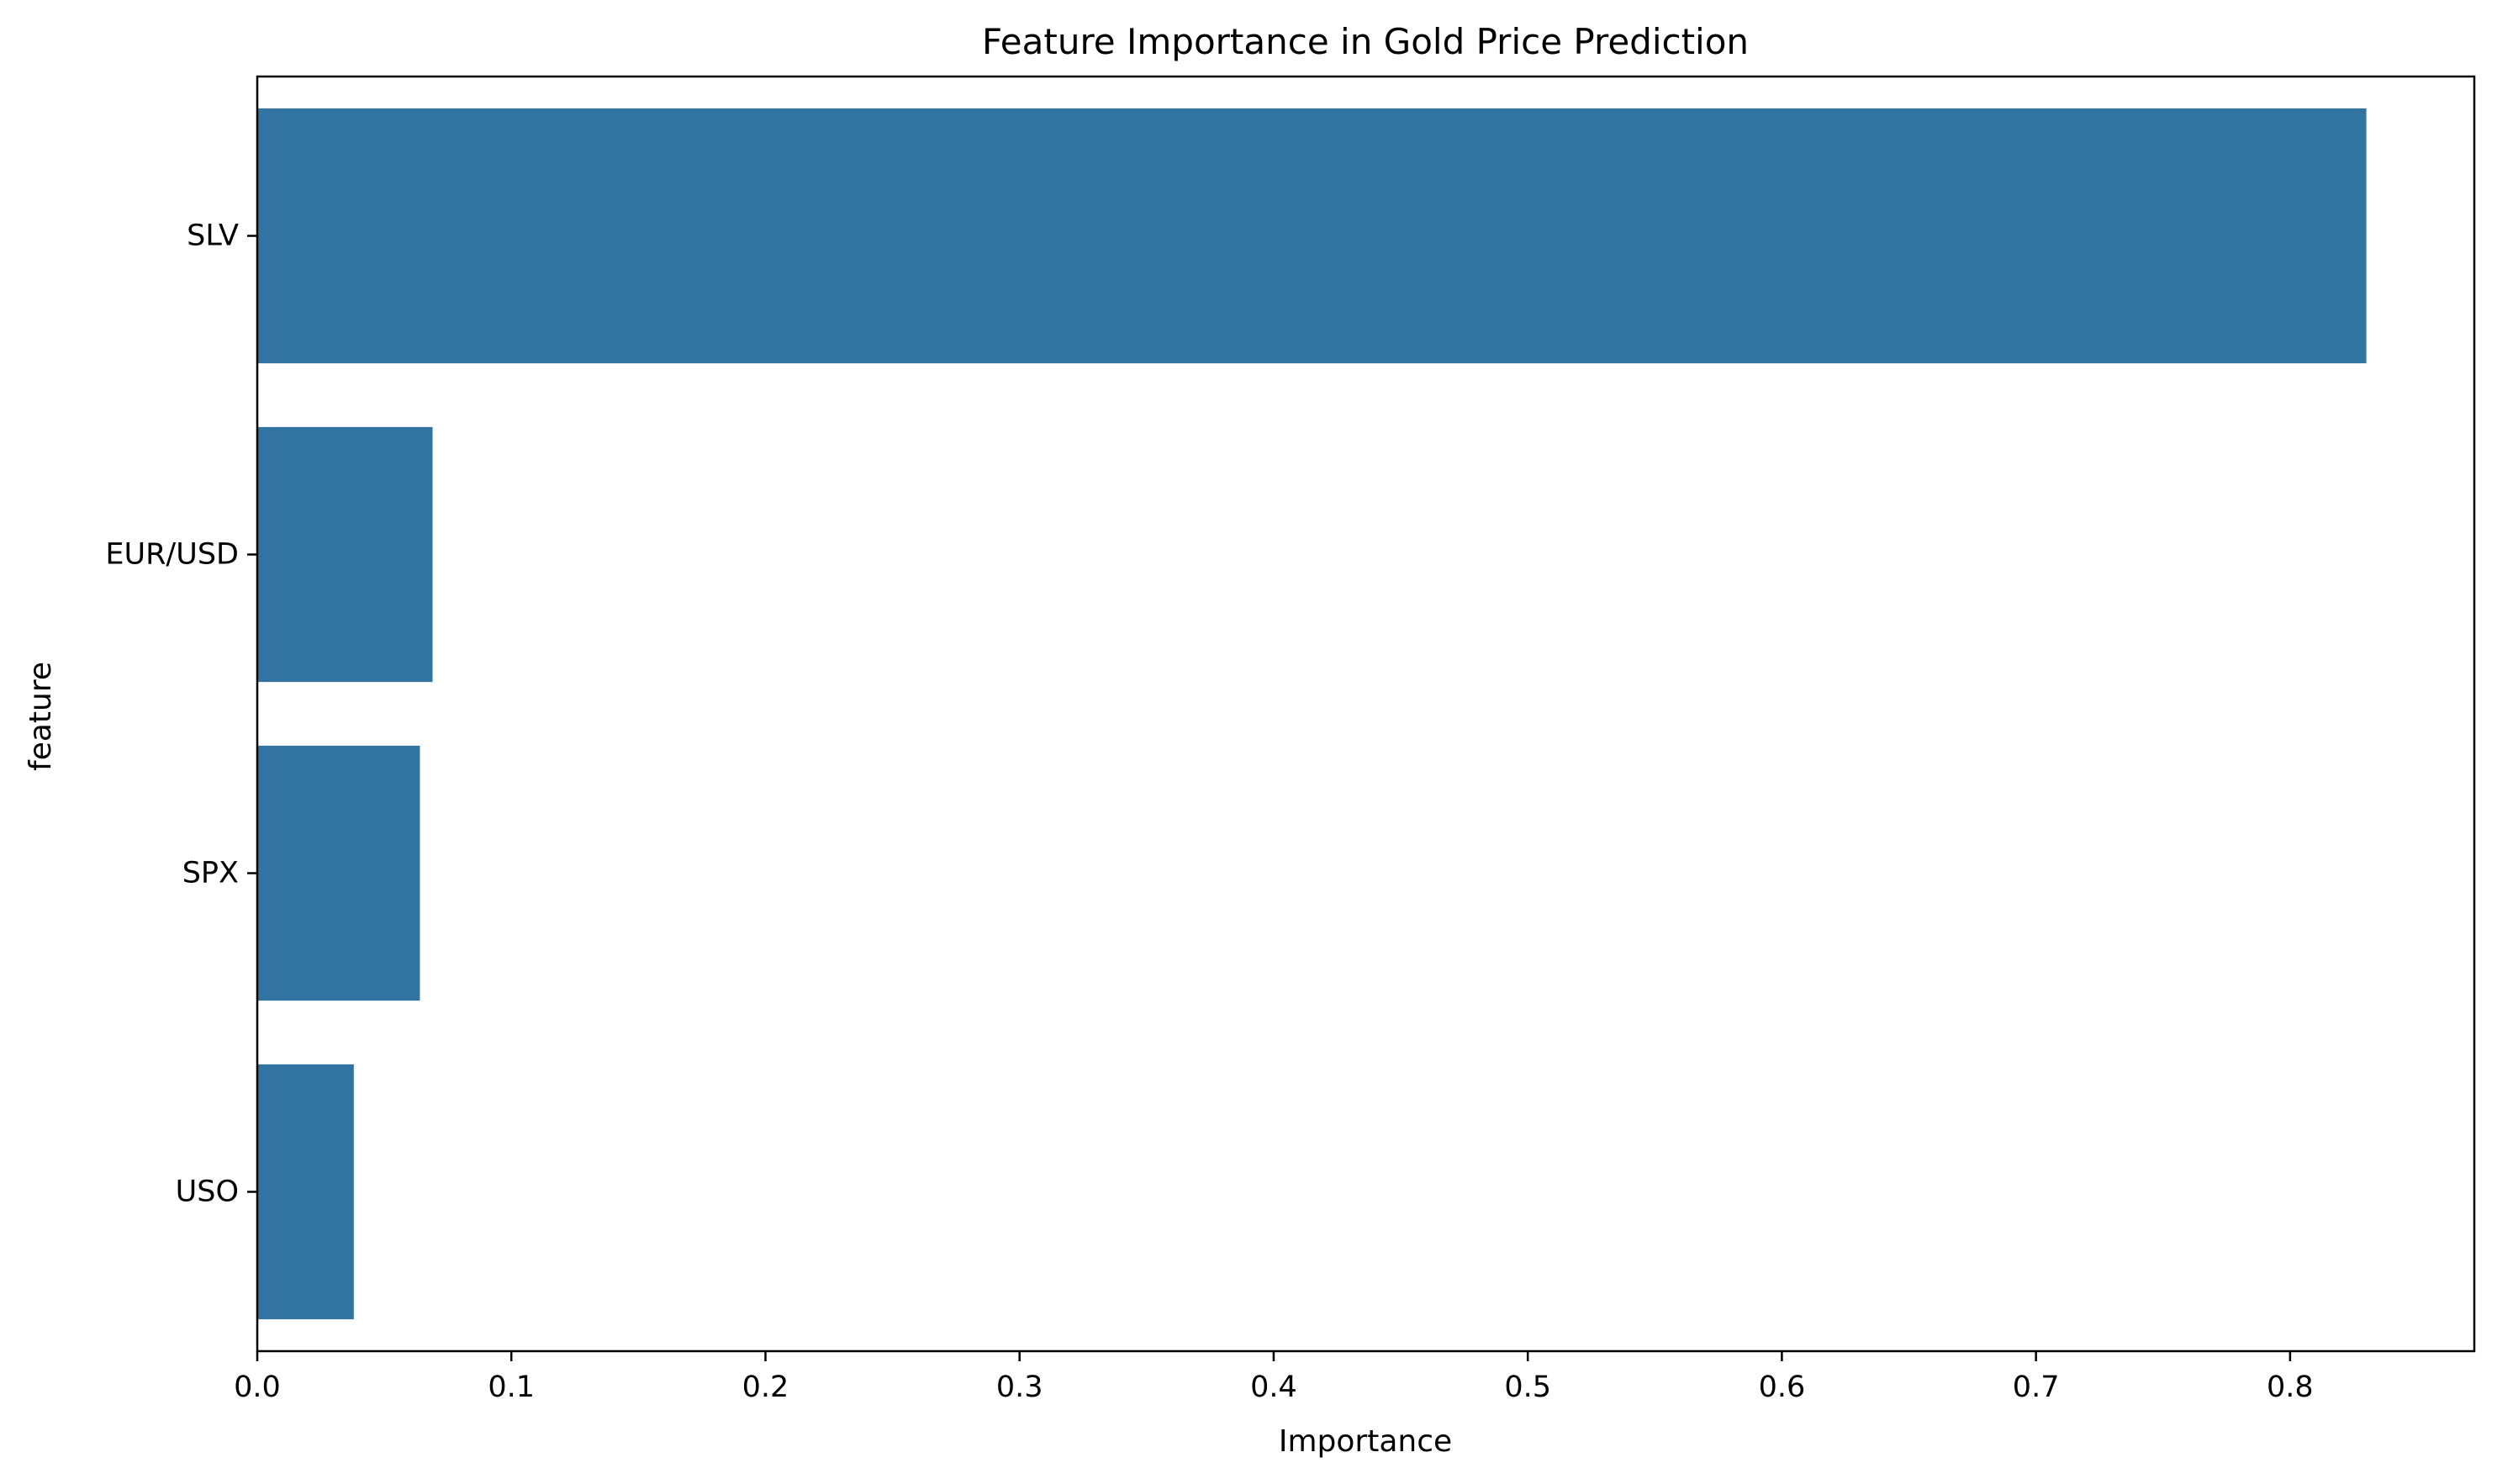  I want to click on x-tick-label: 0.4, so click(1273, 1387).